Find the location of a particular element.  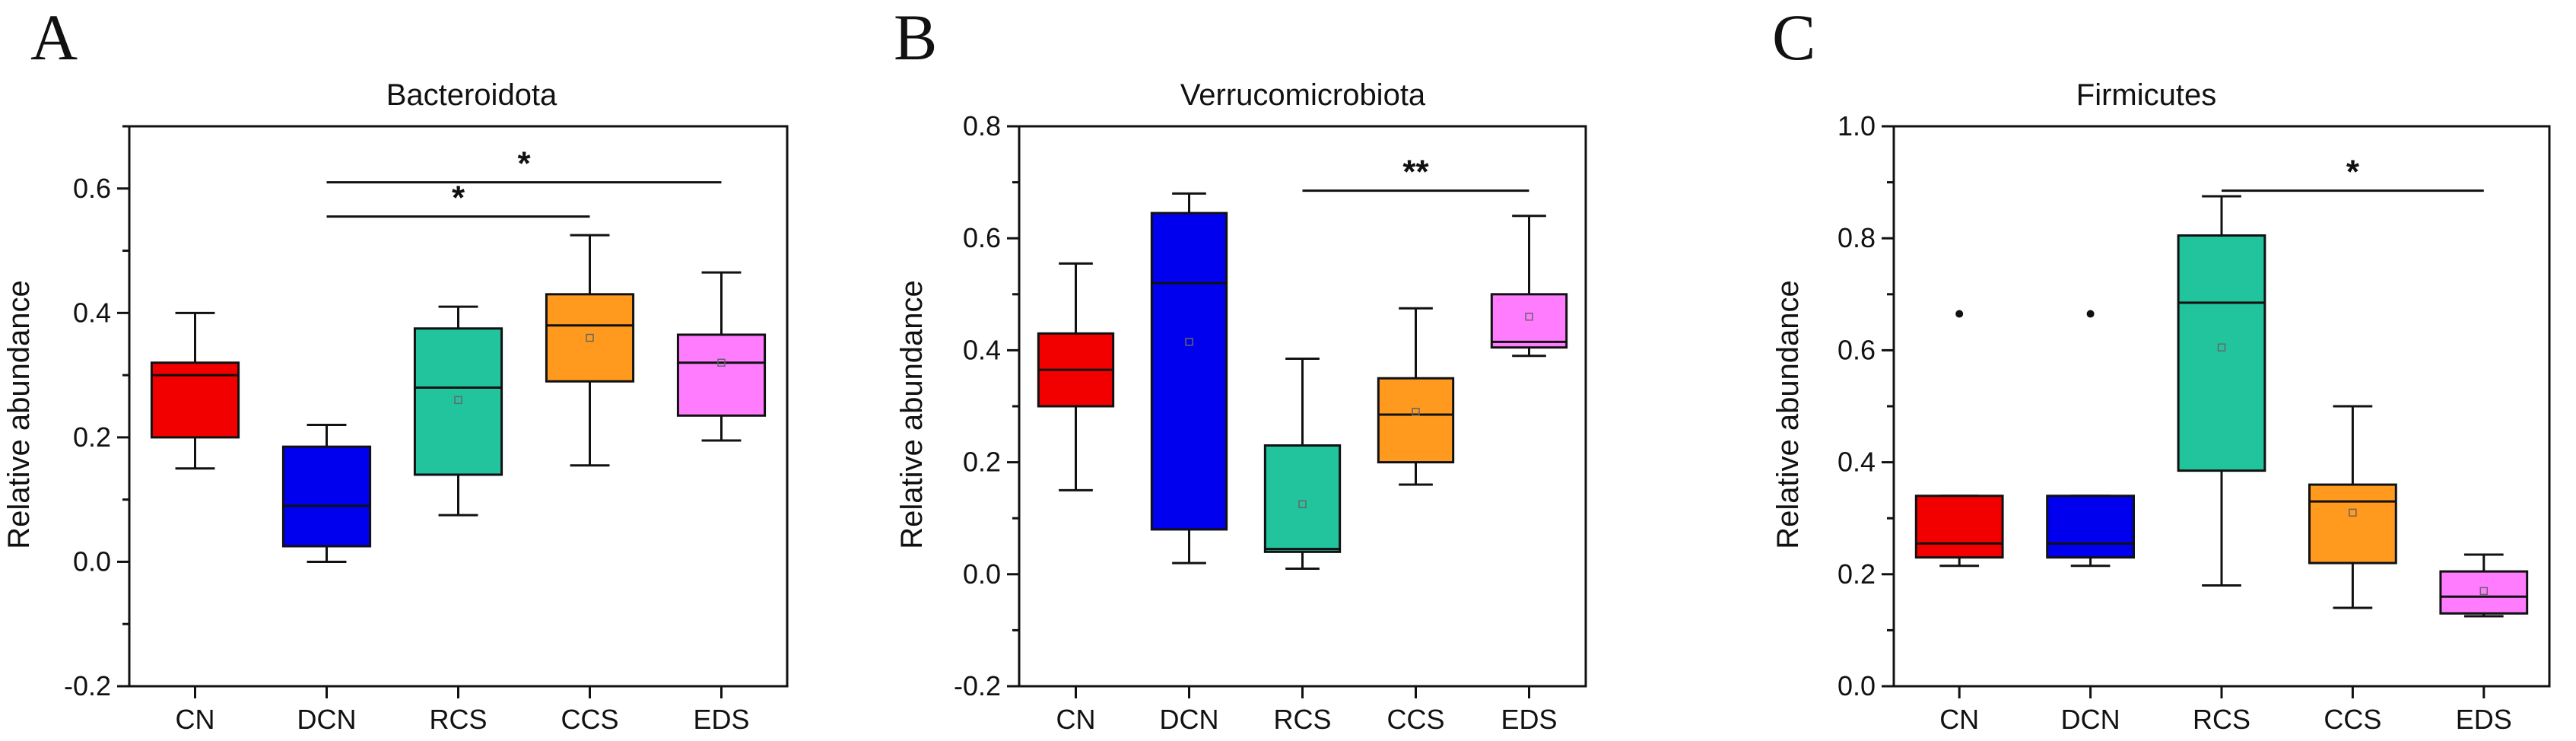

panel-letter: B is located at coordinates (916, 37).